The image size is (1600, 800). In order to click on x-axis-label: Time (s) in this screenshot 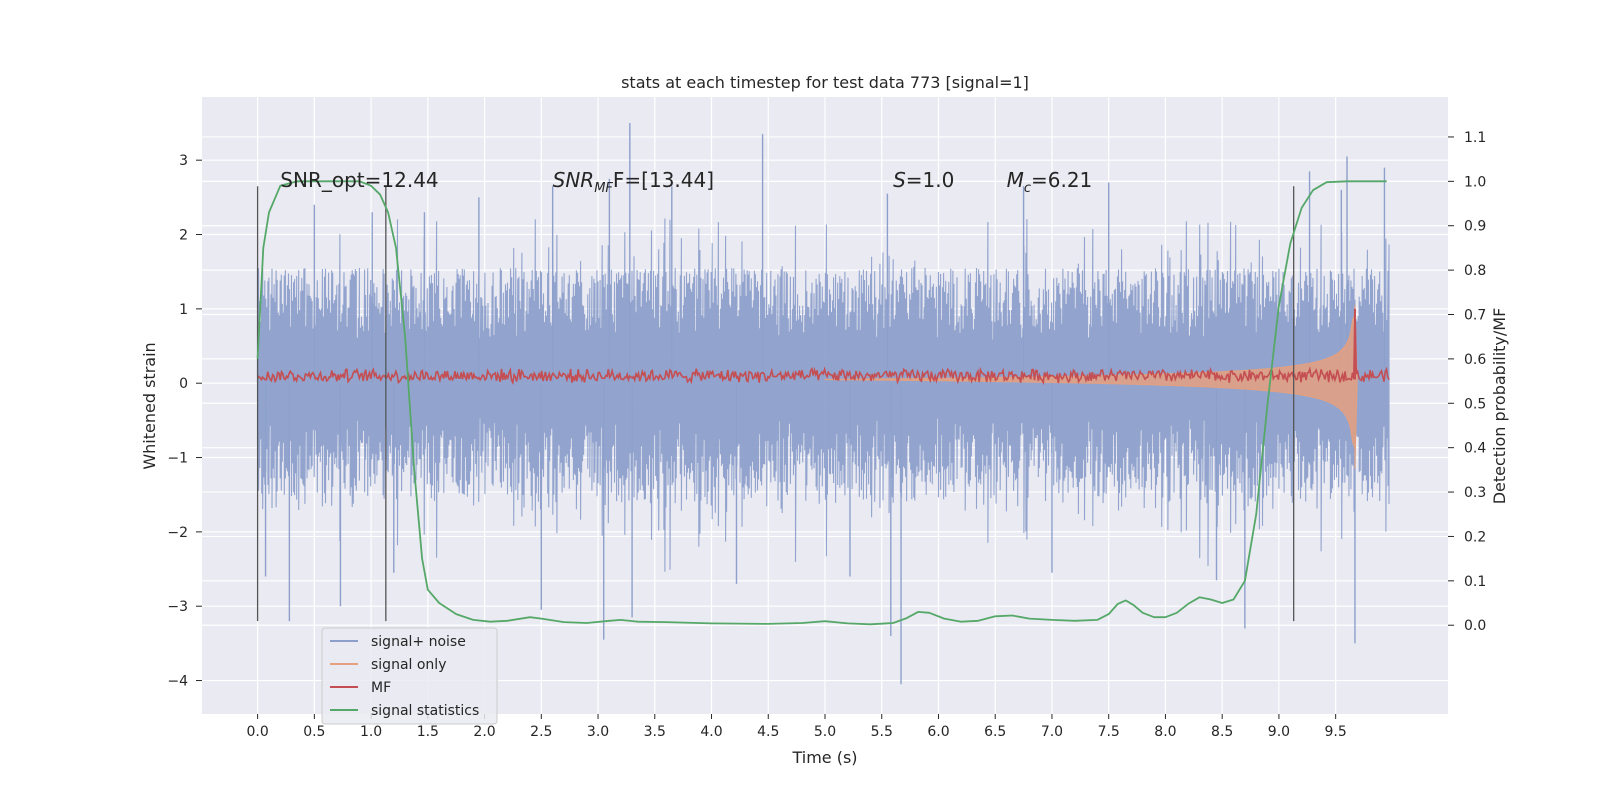, I will do `click(824, 757)`.